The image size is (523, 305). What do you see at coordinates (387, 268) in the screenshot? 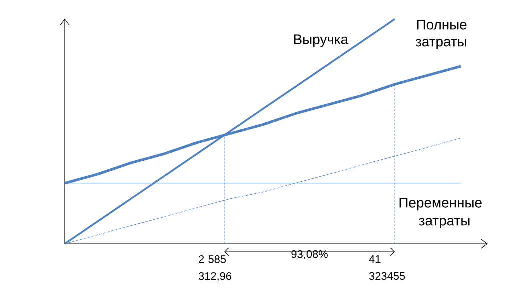
I see `text: 41 323455` at bounding box center [387, 268].